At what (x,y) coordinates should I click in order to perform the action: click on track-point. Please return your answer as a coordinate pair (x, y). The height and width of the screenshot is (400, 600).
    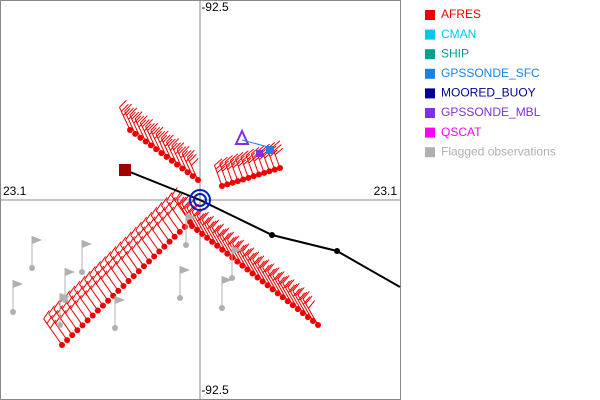
    Looking at the image, I should click on (337, 251).